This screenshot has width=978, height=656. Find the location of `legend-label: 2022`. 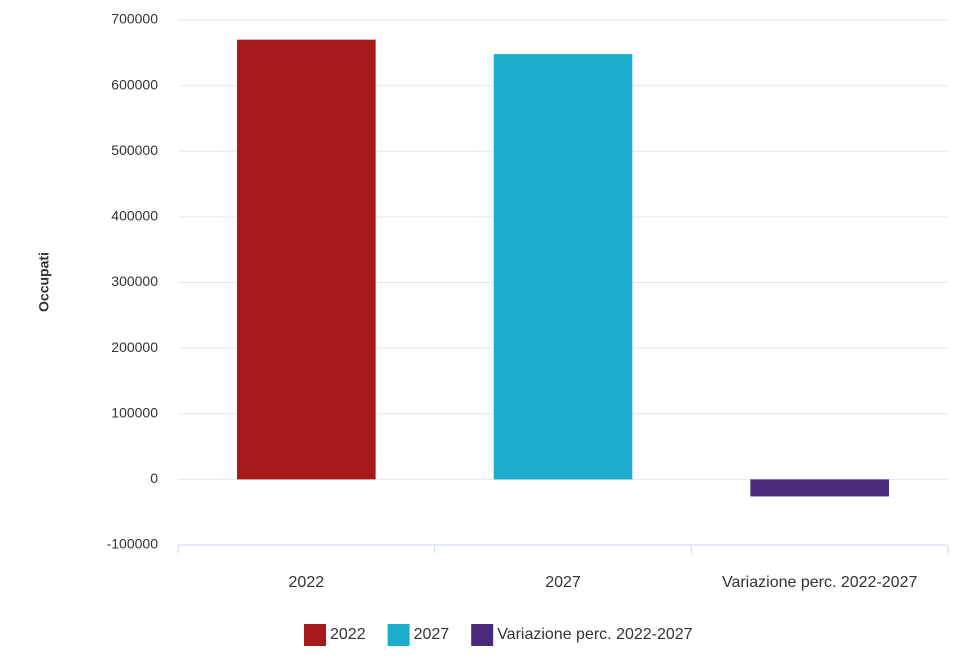

legend-label: 2022 is located at coordinates (348, 634).